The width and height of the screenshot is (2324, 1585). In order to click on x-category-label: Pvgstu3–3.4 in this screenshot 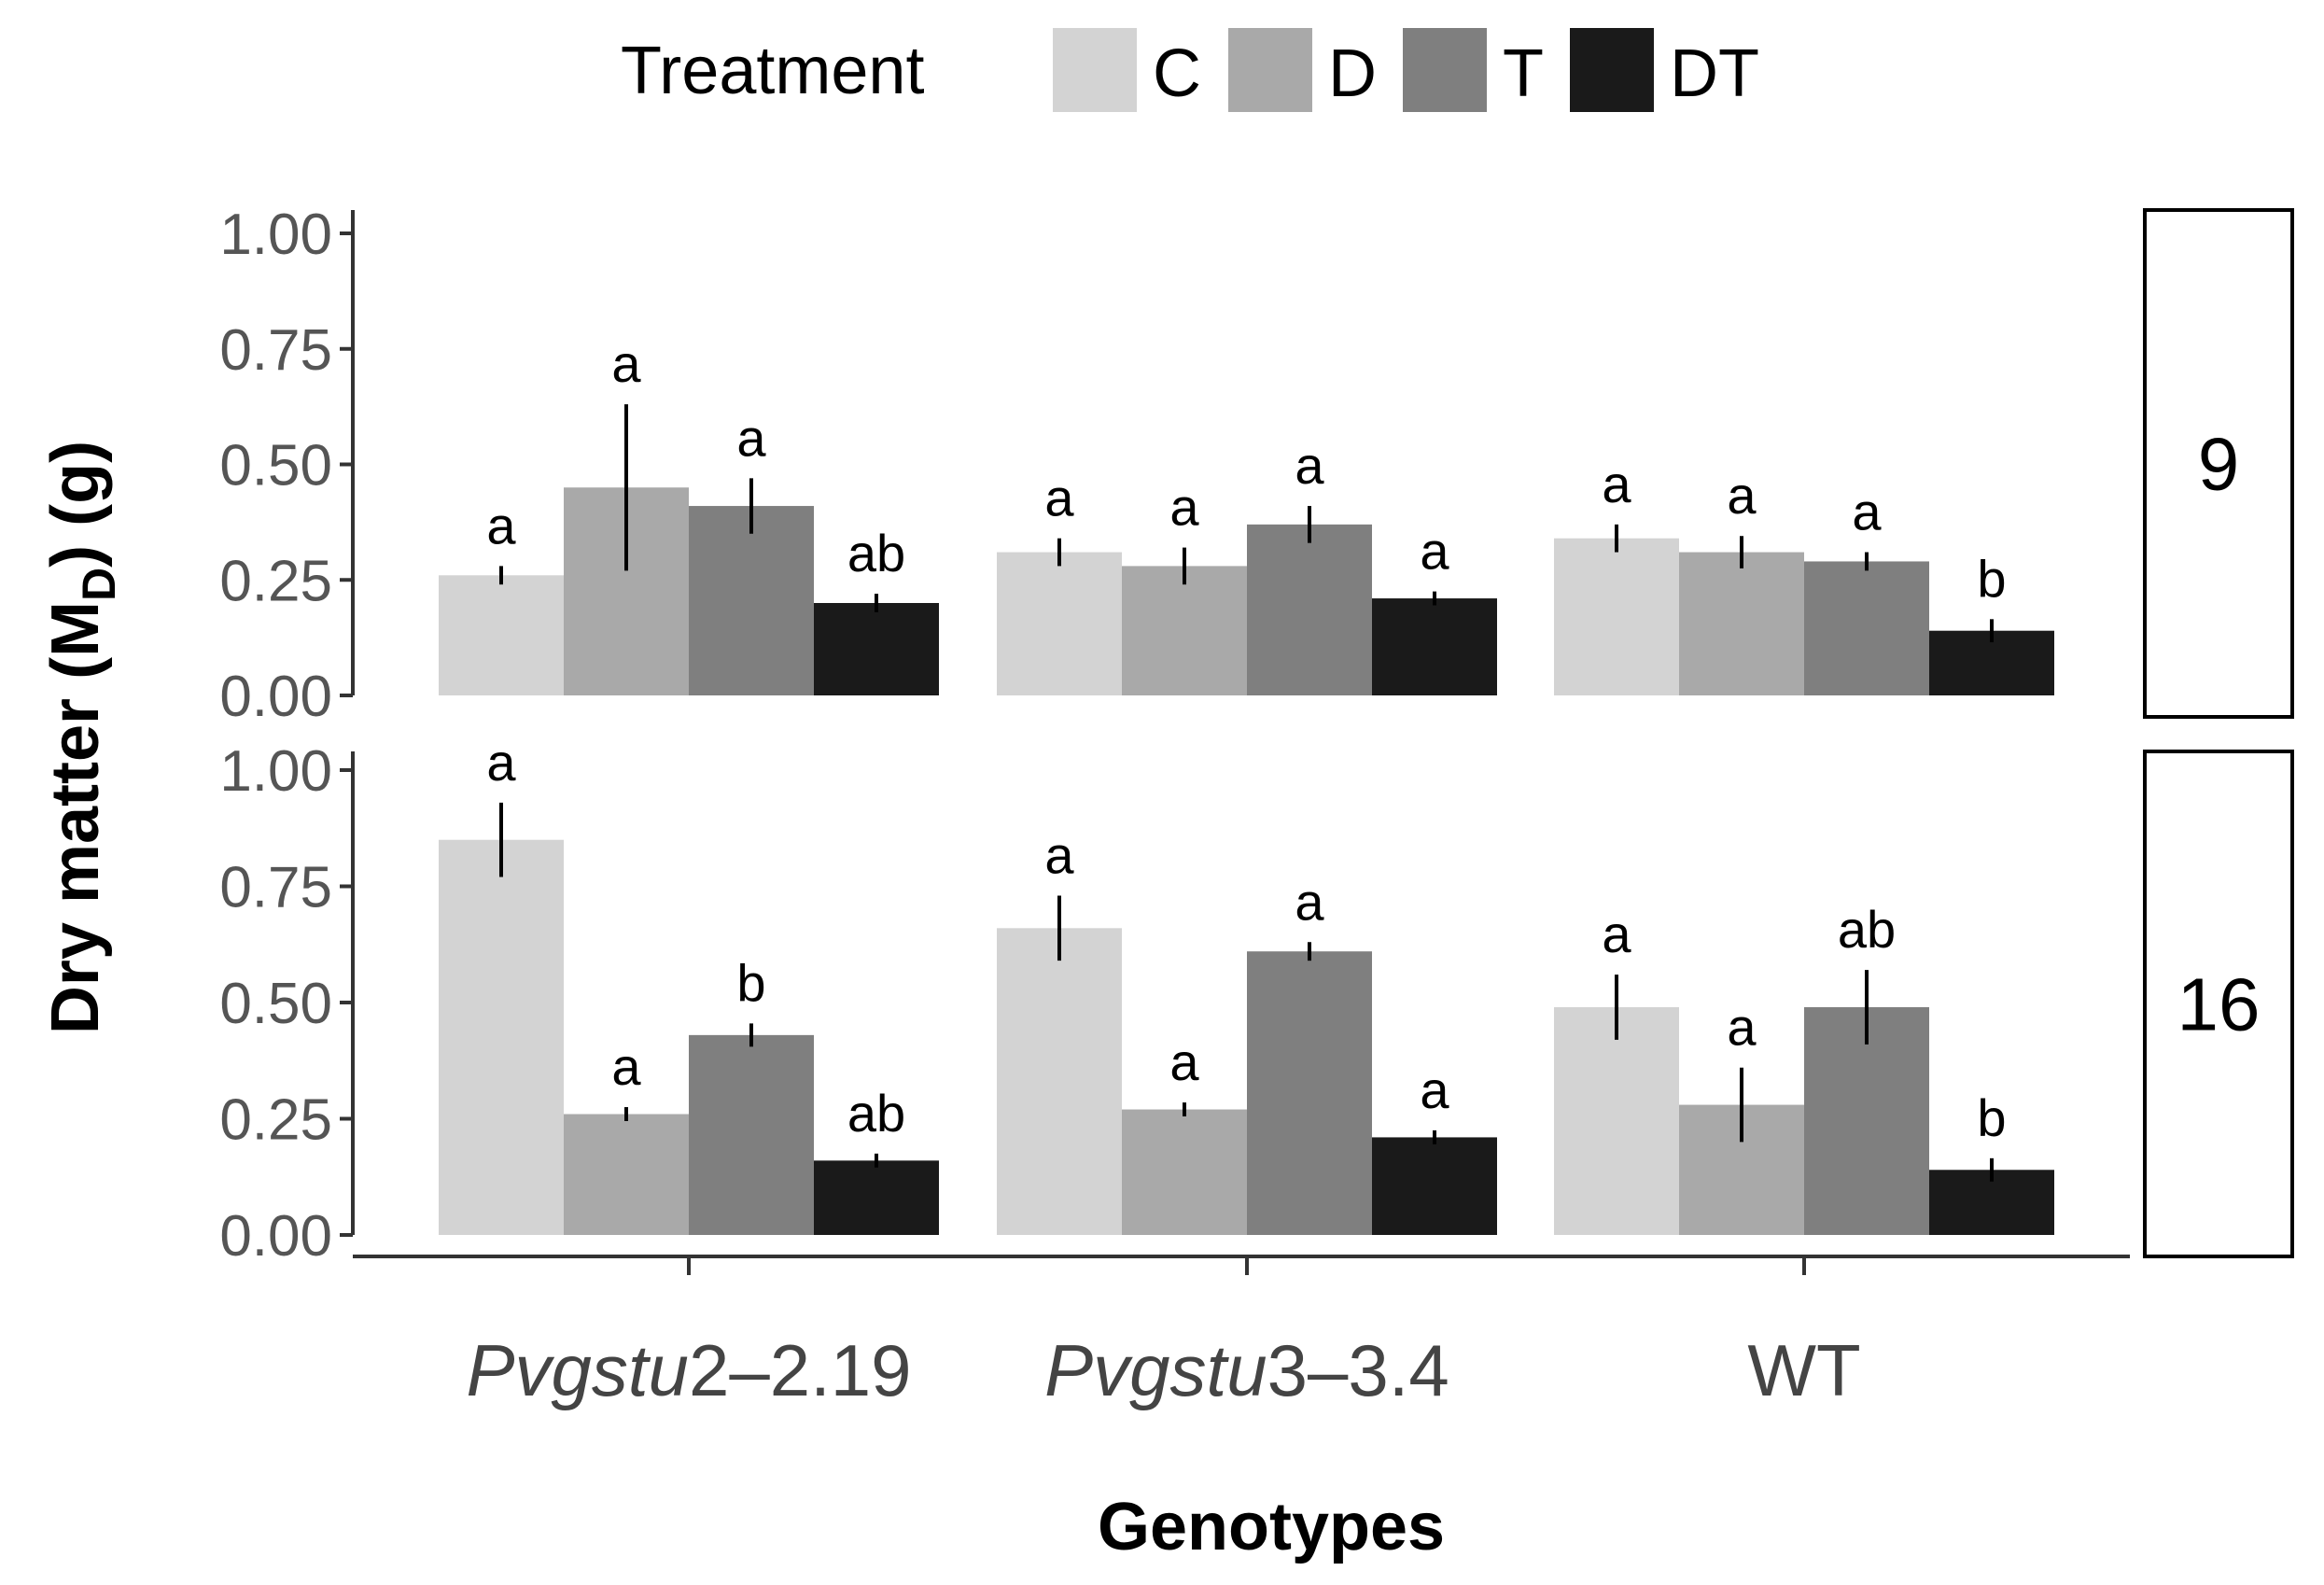, I will do `click(1246, 1370)`.